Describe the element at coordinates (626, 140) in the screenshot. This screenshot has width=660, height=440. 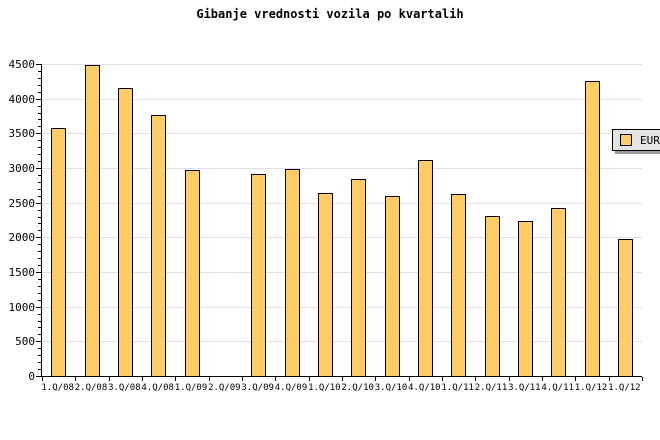
I see `legend-swatch-icon` at that location.